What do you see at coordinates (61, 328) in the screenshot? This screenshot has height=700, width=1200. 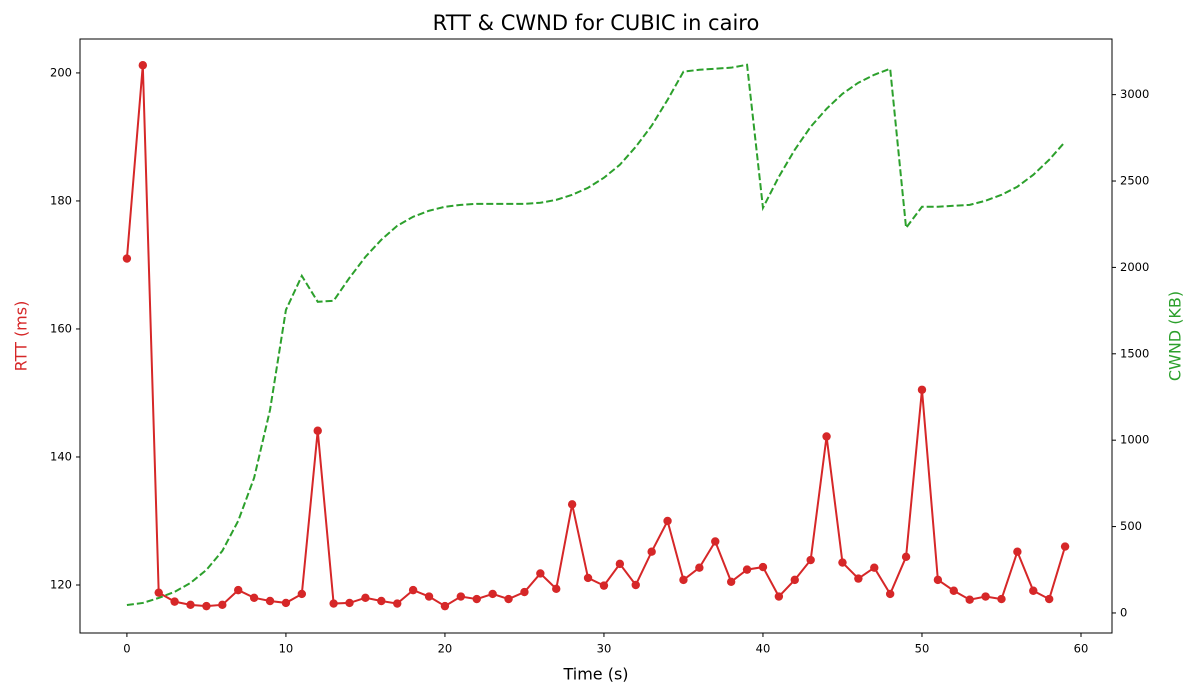 I see `y-tick-label: 160` at bounding box center [61, 328].